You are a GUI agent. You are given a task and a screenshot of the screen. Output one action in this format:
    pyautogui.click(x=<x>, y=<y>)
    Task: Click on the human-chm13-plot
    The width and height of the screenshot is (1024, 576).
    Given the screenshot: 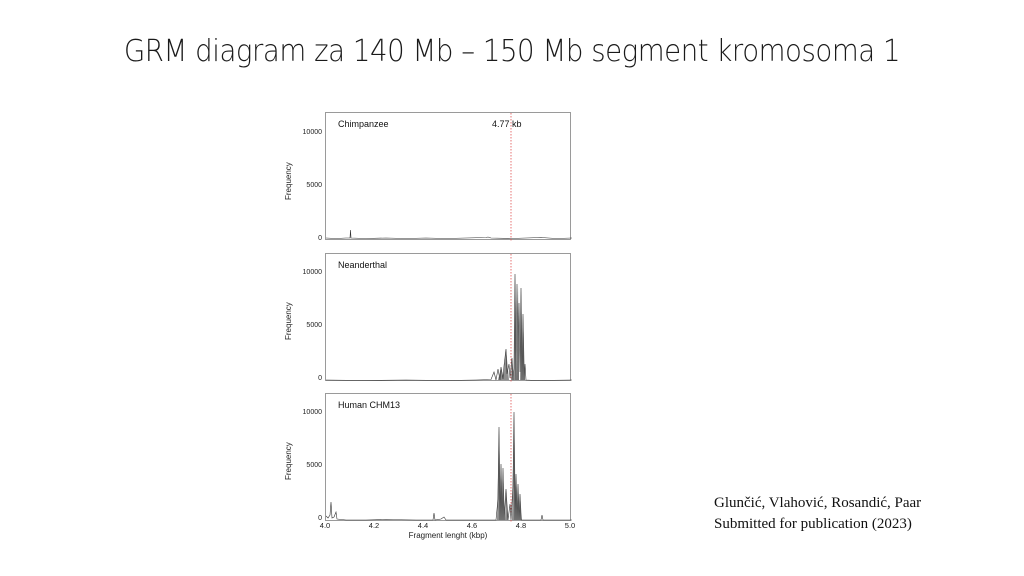 What is the action you would take?
    pyautogui.click(x=449, y=458)
    